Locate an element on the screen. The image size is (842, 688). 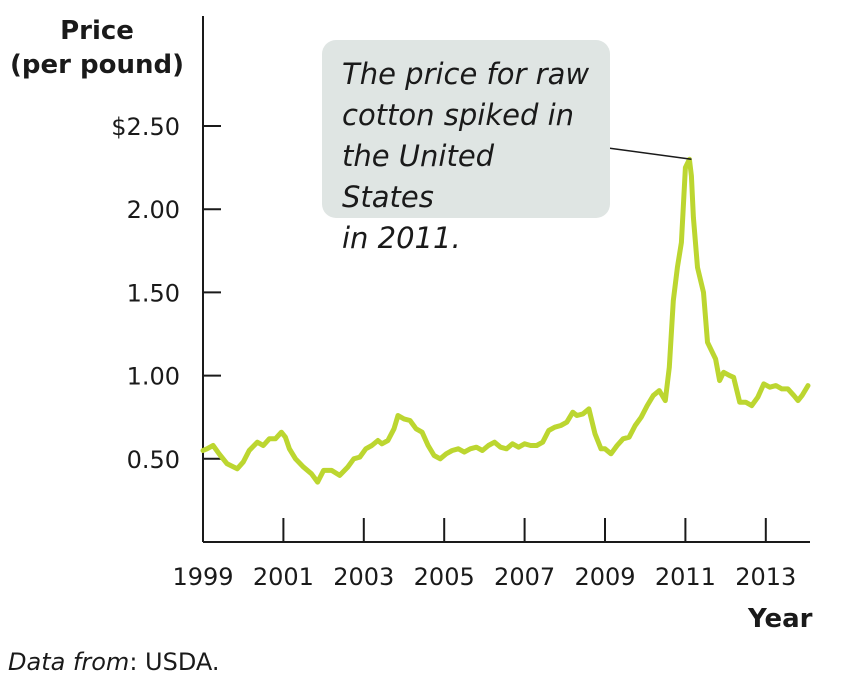
x-tick-label: 2001 is located at coordinates (283, 577).